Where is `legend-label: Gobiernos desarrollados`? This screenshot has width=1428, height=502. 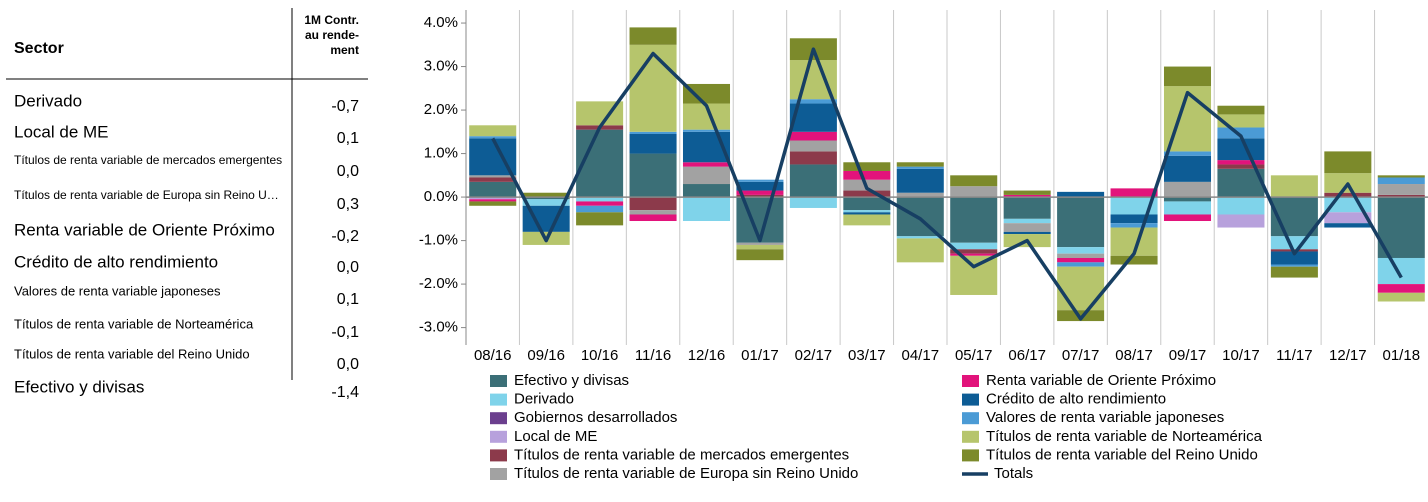 legend-label: Gobiernos desarrollados is located at coordinates (595, 417).